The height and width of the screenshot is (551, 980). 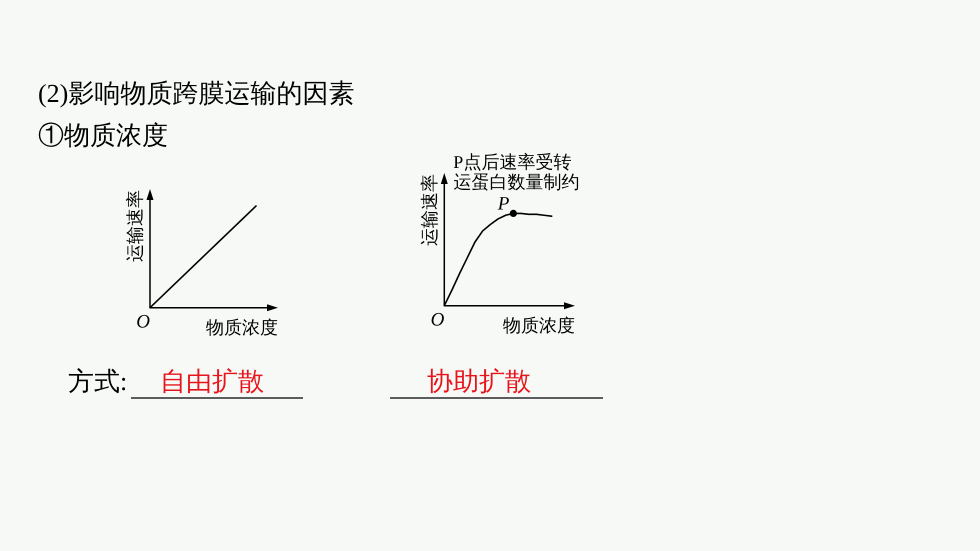 What do you see at coordinates (196, 93) in the screenshot?
I see `title: (2)影响物质跨膜运输的因素` at bounding box center [196, 93].